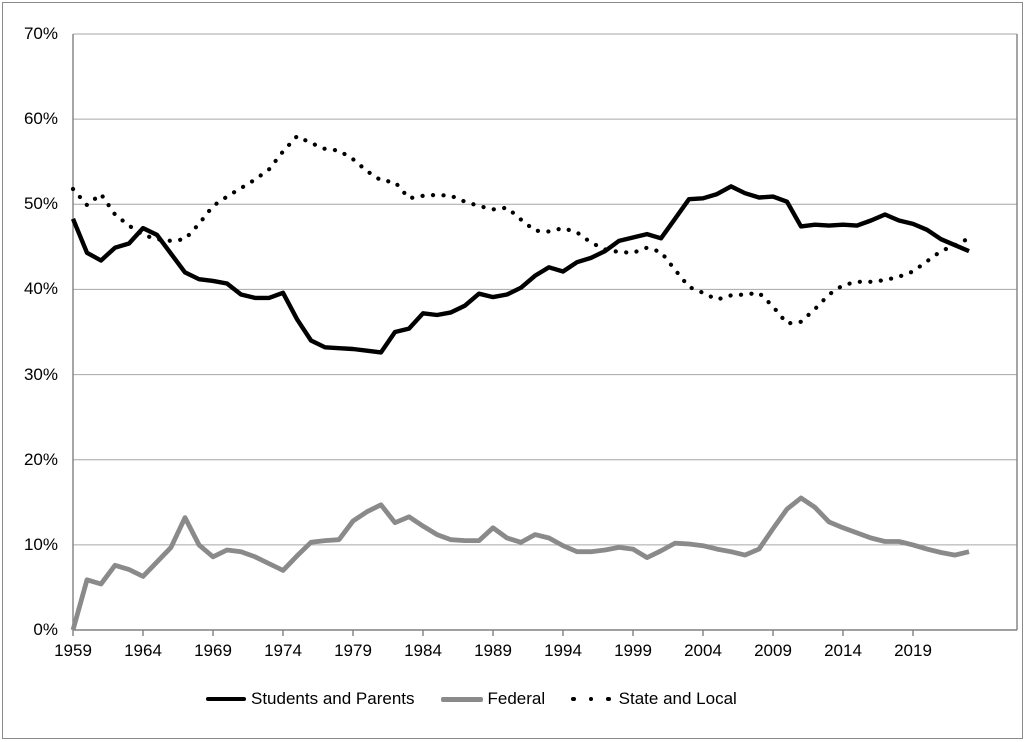 Image resolution: width=1026 pixels, height=742 pixels. I want to click on legend-item-students-and-parents: Students and Parents, so click(310, 699).